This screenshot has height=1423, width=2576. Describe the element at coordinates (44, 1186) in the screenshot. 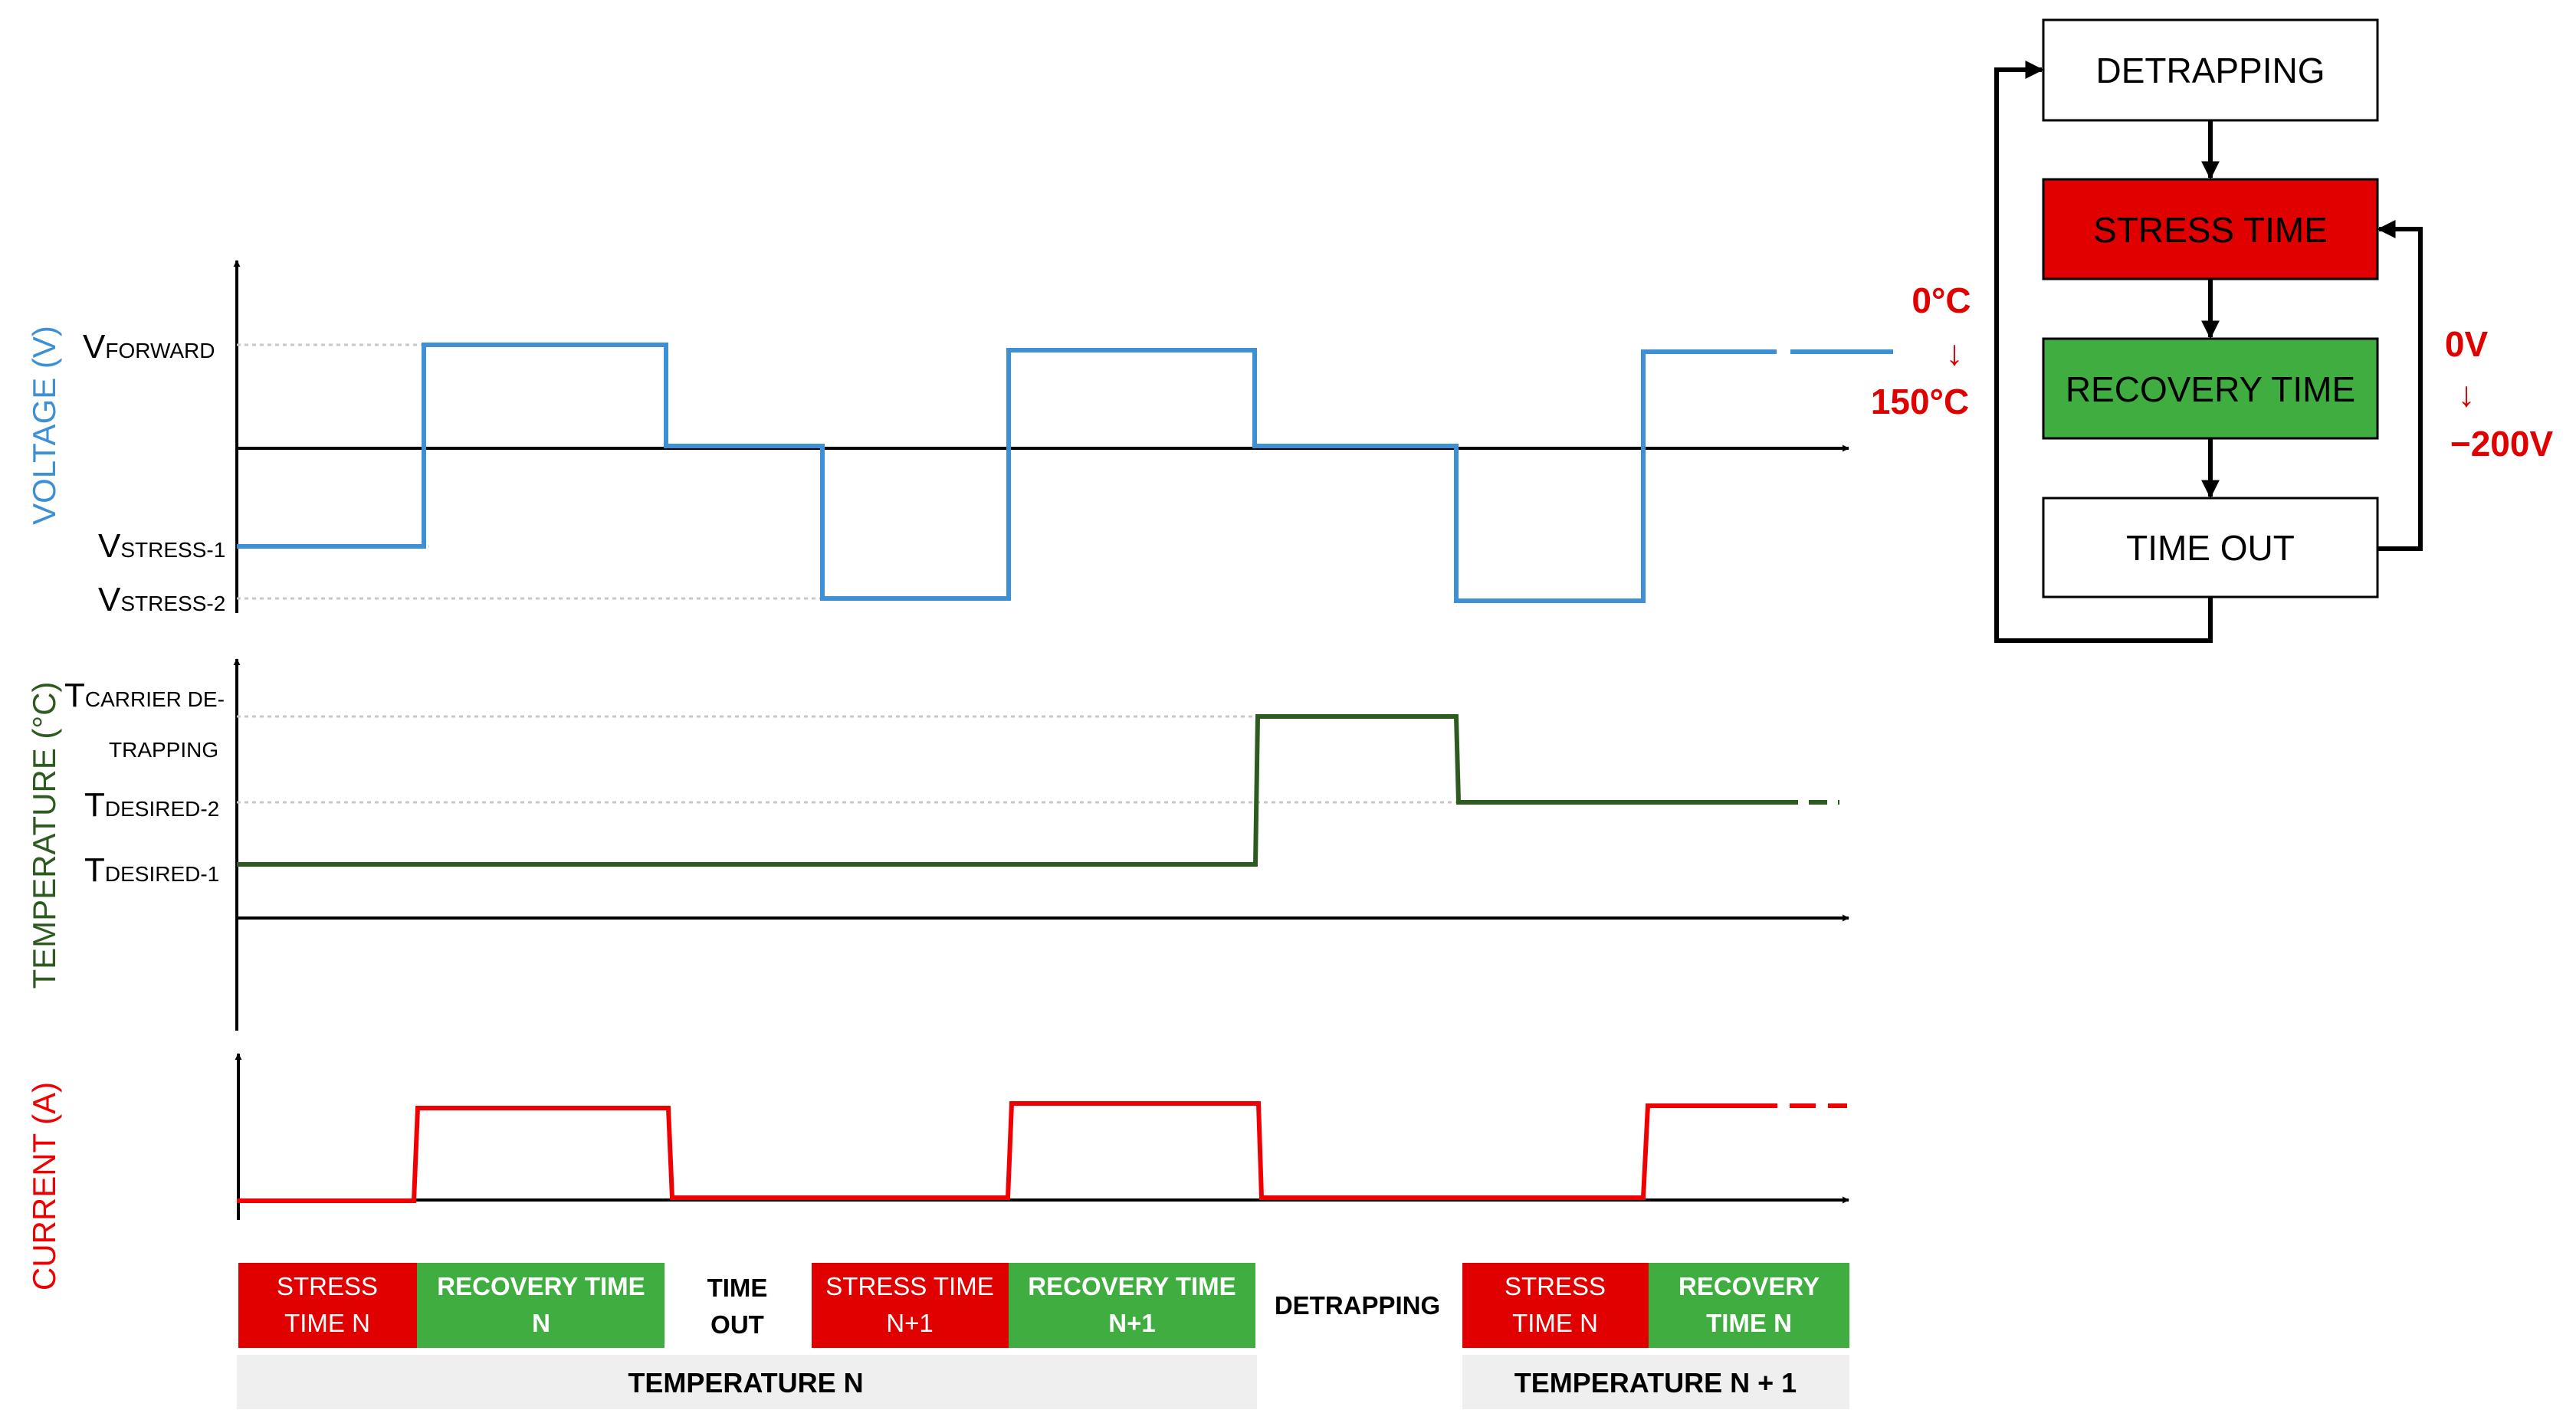

I see `current-axis-title: CURRENT (A)` at that location.